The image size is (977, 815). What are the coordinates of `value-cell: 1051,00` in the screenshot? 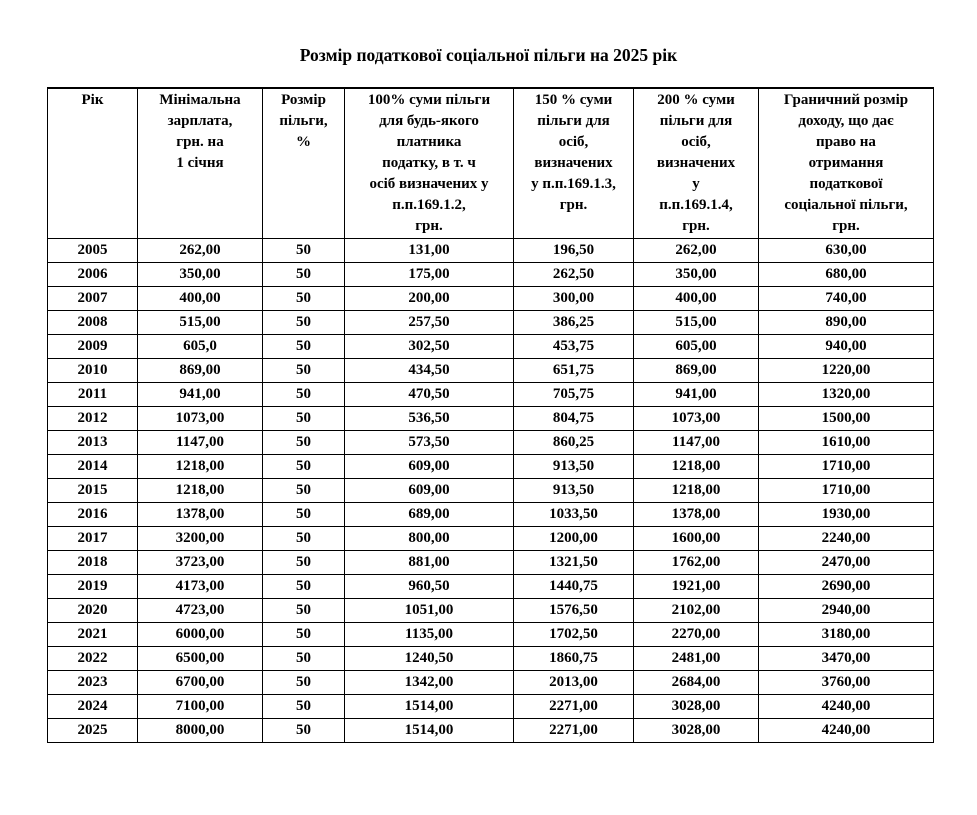 It's located at (429, 610).